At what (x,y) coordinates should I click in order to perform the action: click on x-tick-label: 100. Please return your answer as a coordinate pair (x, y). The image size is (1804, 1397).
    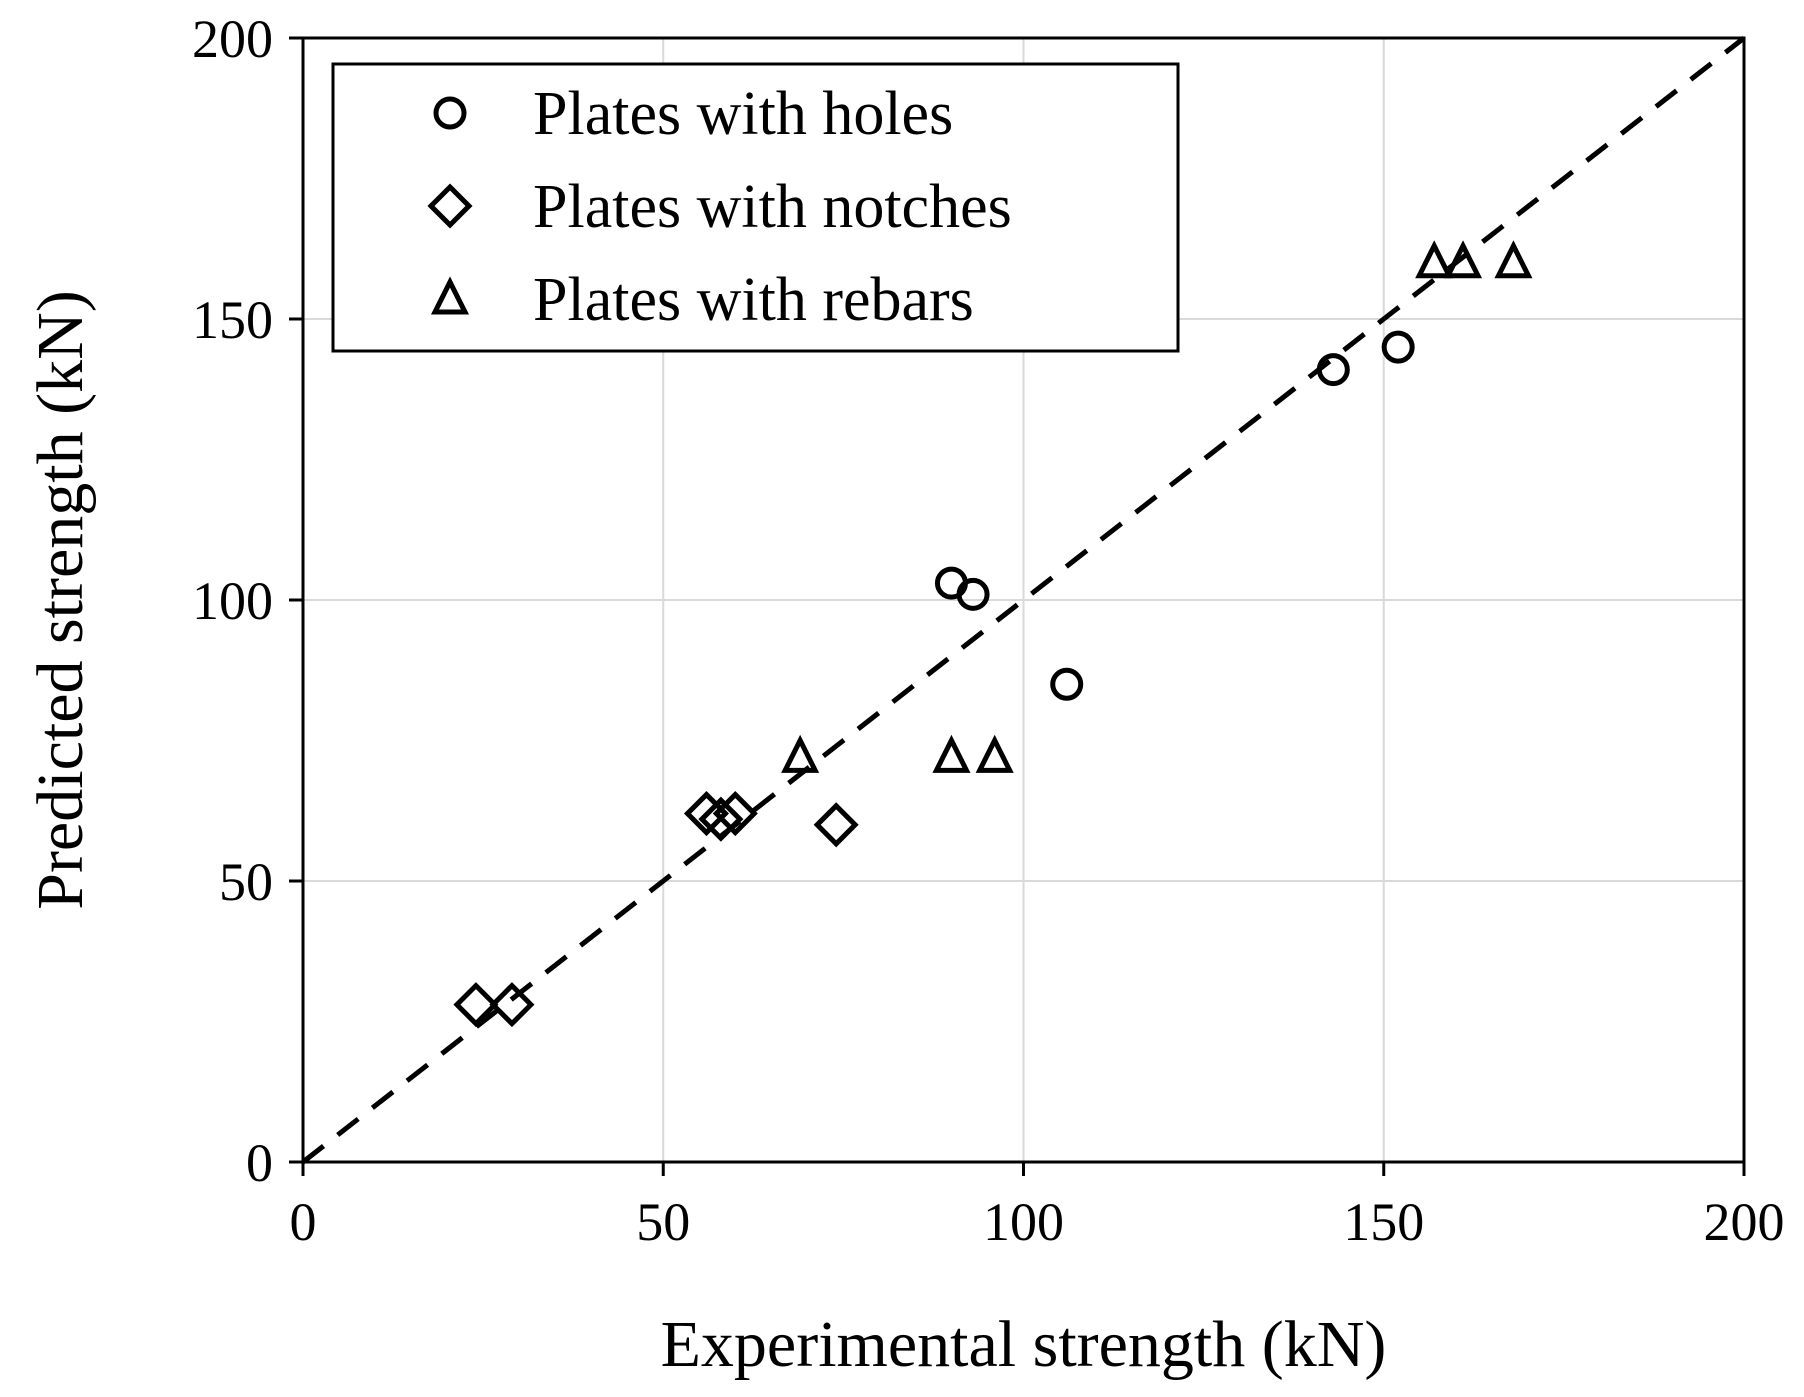
    Looking at the image, I should click on (1023, 1222).